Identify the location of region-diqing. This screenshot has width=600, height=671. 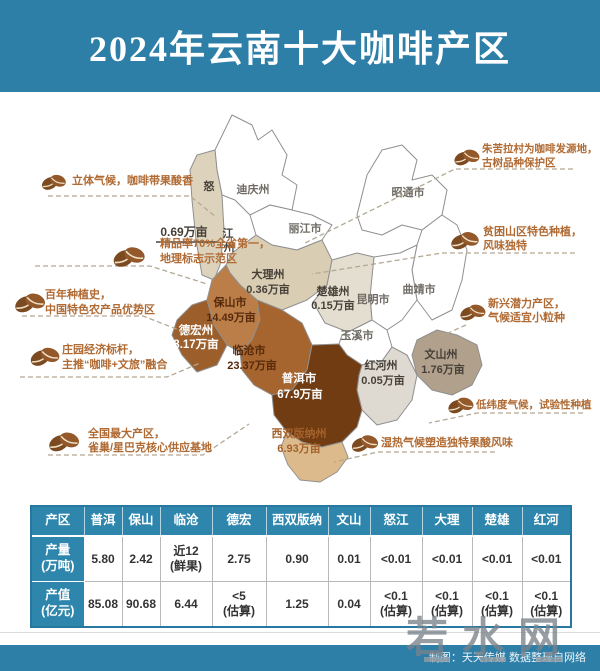
(256, 165).